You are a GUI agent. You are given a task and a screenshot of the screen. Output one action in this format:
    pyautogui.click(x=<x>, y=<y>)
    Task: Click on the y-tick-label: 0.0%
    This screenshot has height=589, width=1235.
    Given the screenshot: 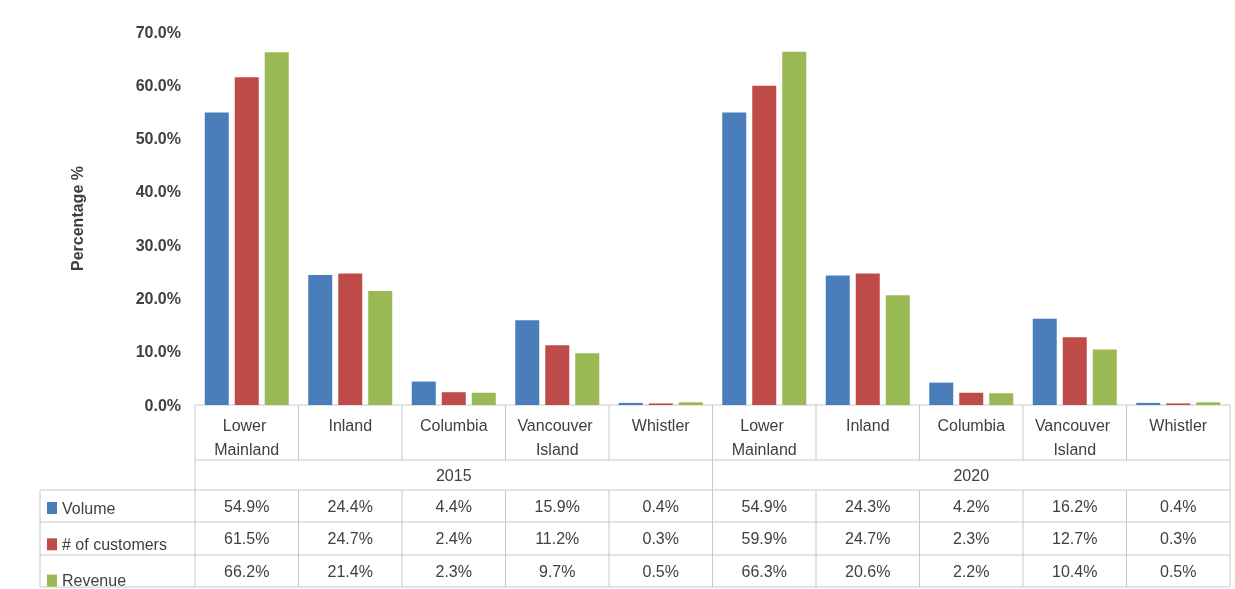 What is the action you would take?
    pyautogui.click(x=162, y=405)
    